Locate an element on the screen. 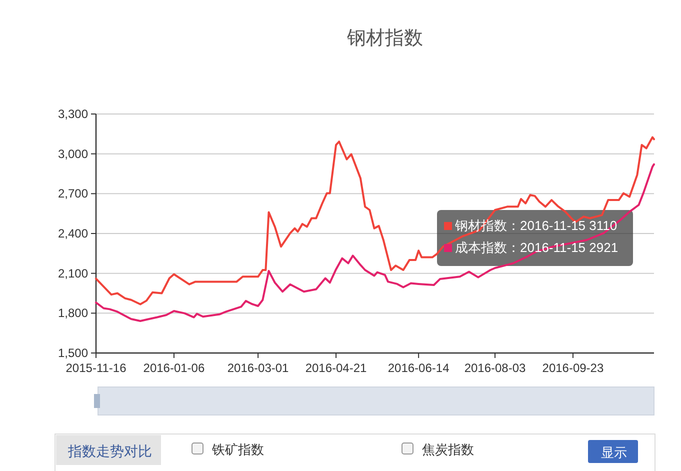 This screenshot has width=681, height=471. x-tick-label: 2016-03-01 is located at coordinates (258, 368).